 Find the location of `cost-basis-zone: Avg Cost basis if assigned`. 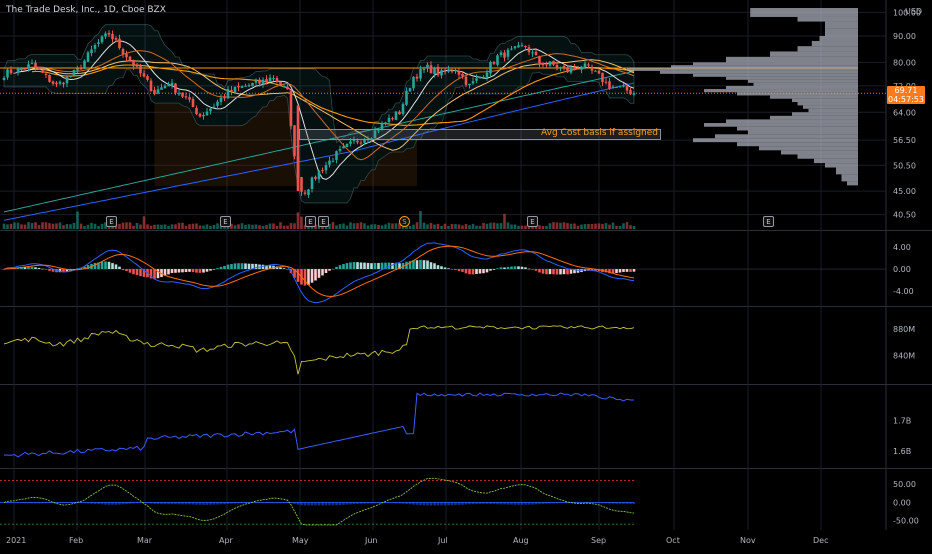

cost-basis-zone: Avg Cost basis if assigned is located at coordinates (480, 134).